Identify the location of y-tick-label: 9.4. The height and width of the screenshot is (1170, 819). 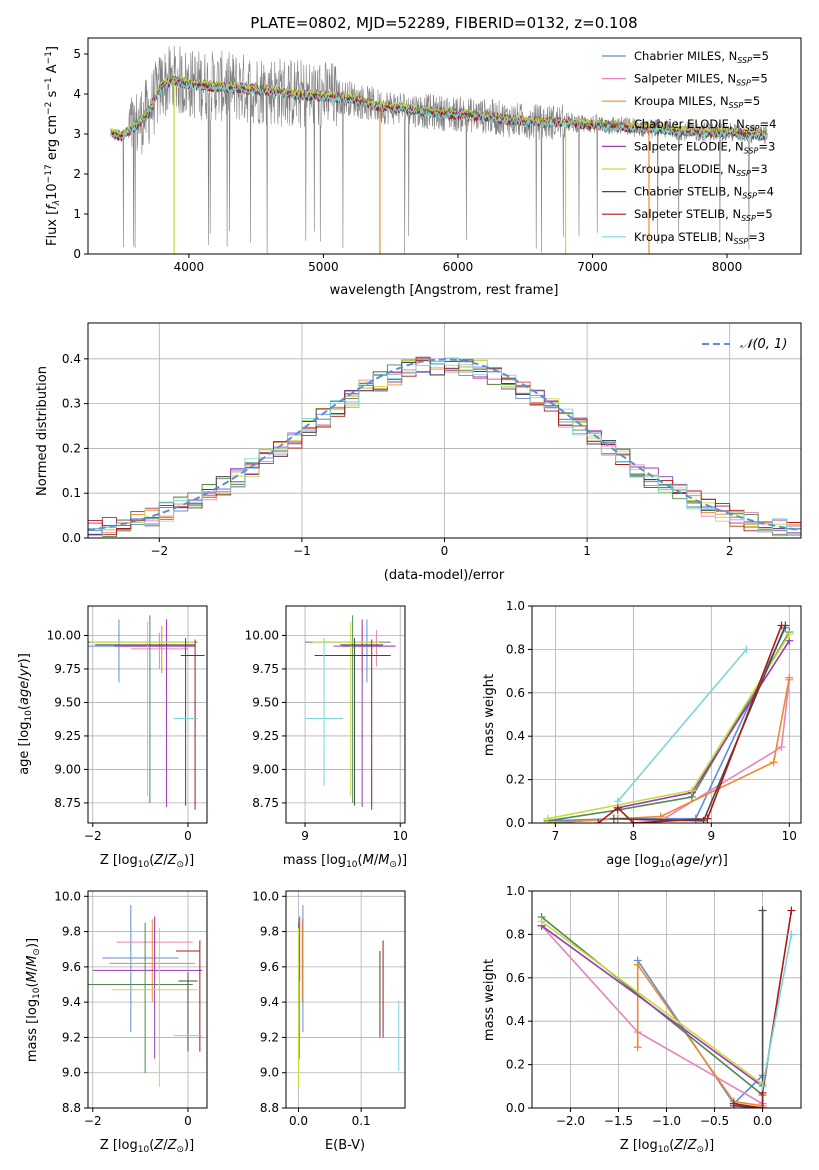
(269, 1002).